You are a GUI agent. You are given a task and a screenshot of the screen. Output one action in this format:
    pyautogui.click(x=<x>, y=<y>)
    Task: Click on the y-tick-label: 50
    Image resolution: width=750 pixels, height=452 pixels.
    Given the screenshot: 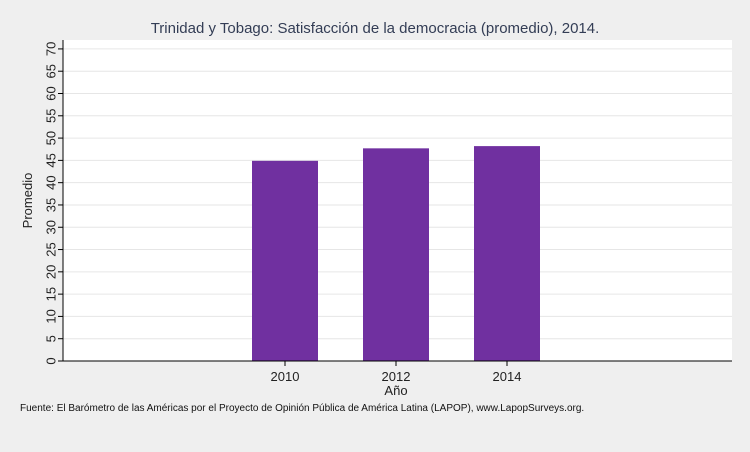 What is the action you would take?
    pyautogui.click(x=51, y=138)
    